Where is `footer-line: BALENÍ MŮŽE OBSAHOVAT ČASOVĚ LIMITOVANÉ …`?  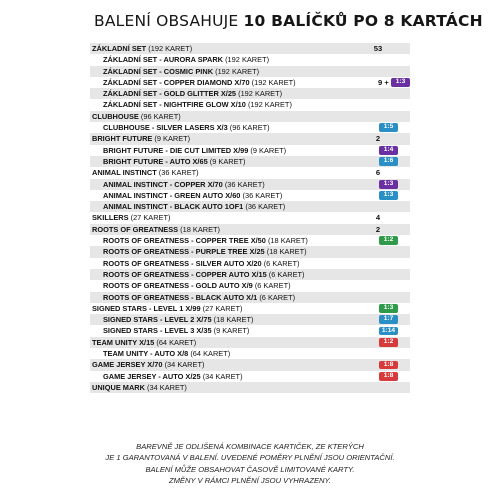
footer-line: BALENÍ MŮŽE OBSAHOVAT ČASOVĚ LIMITOVANÉ … is located at coordinates (250, 469).